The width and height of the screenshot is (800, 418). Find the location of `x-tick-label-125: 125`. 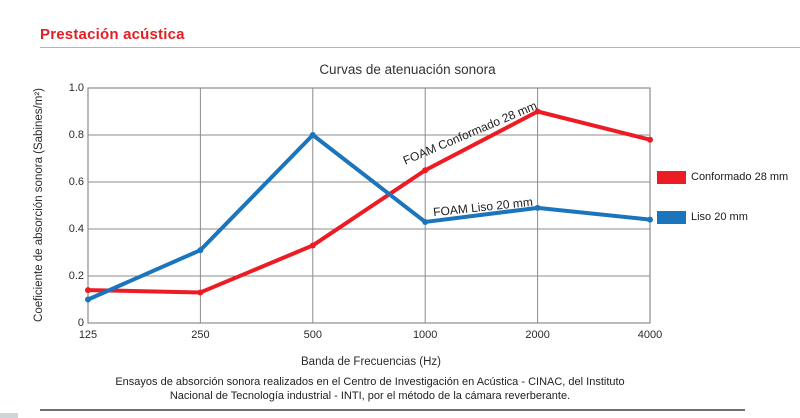

x-tick-label-125: 125 is located at coordinates (88, 335).